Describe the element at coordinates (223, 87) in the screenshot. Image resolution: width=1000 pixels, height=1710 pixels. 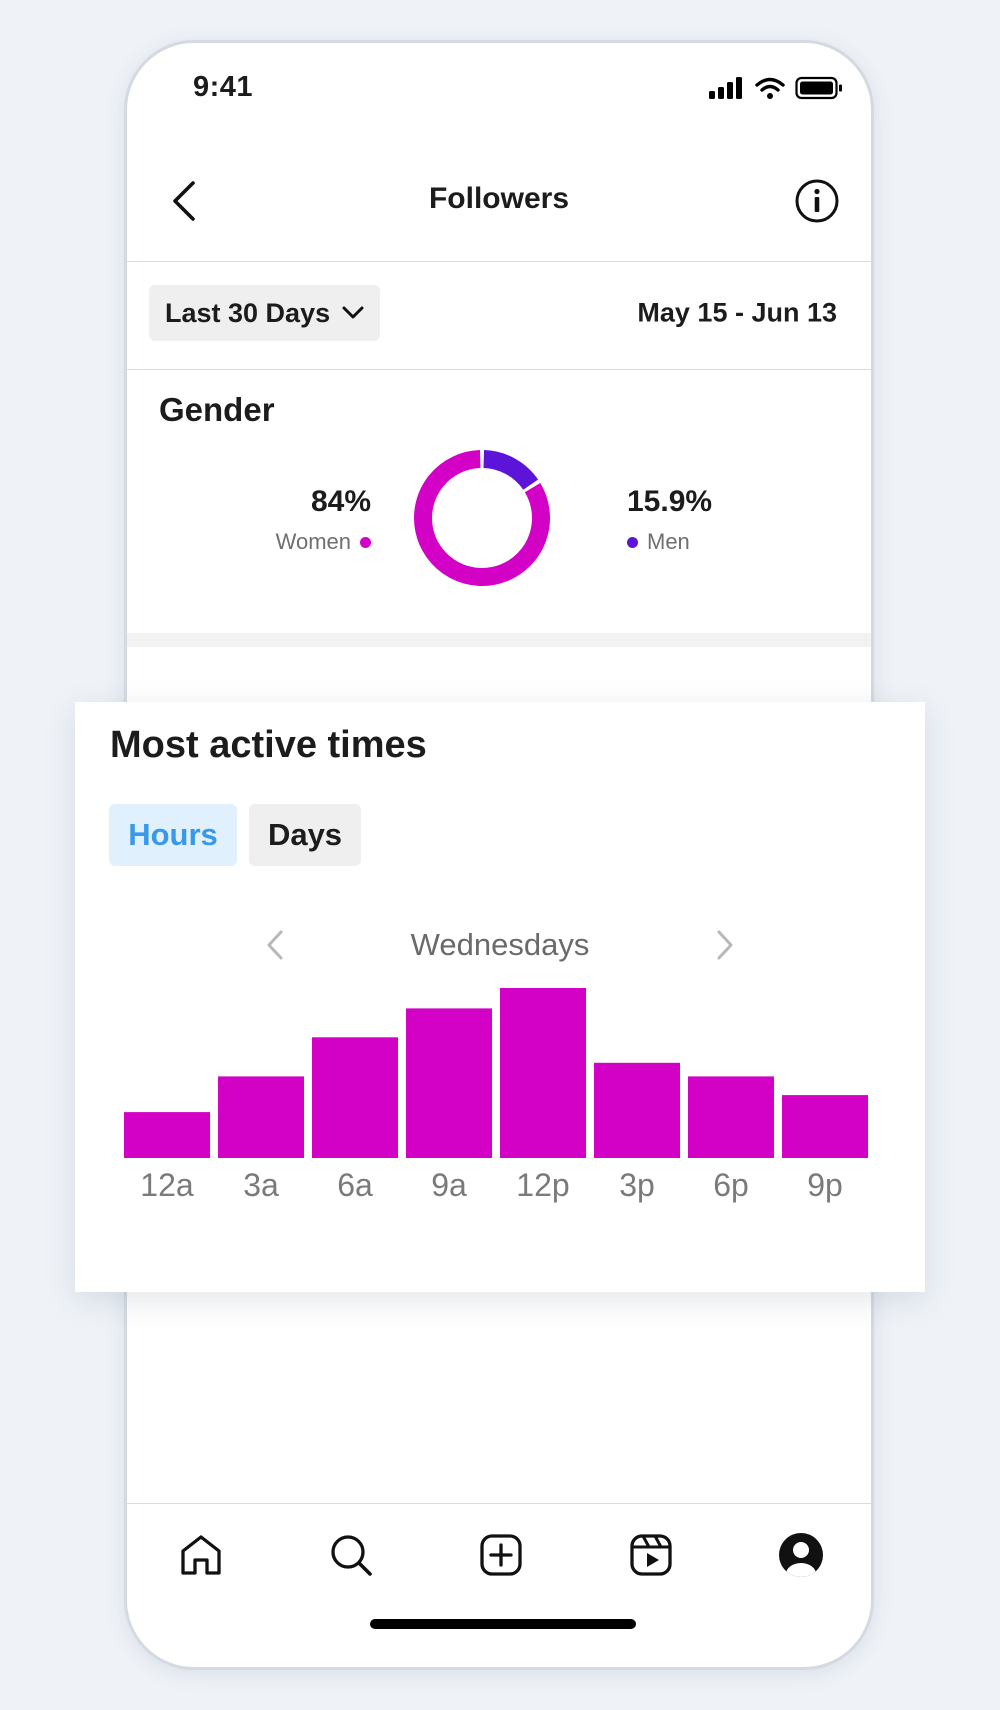
I see `status-time: 9:41` at that location.